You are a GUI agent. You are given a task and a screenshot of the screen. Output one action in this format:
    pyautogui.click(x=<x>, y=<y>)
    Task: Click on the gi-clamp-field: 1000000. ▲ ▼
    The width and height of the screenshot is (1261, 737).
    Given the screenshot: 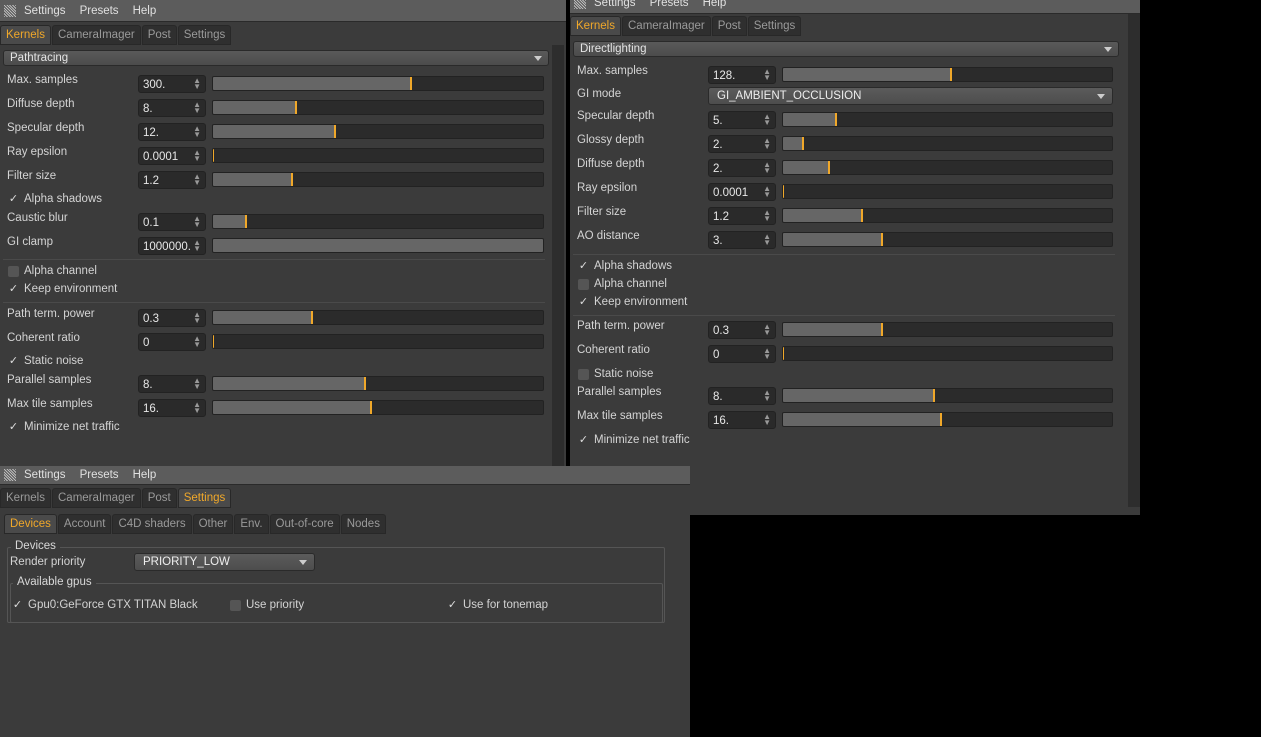 What is the action you would take?
    pyautogui.click(x=172, y=246)
    